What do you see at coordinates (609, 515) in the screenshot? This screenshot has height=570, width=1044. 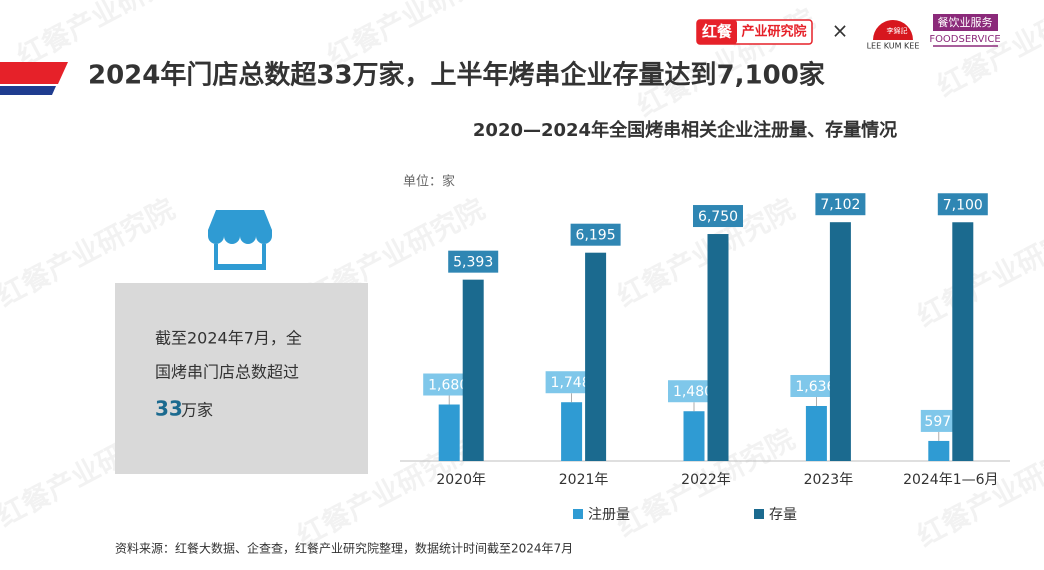 I see `legend-label: 注册量` at bounding box center [609, 515].